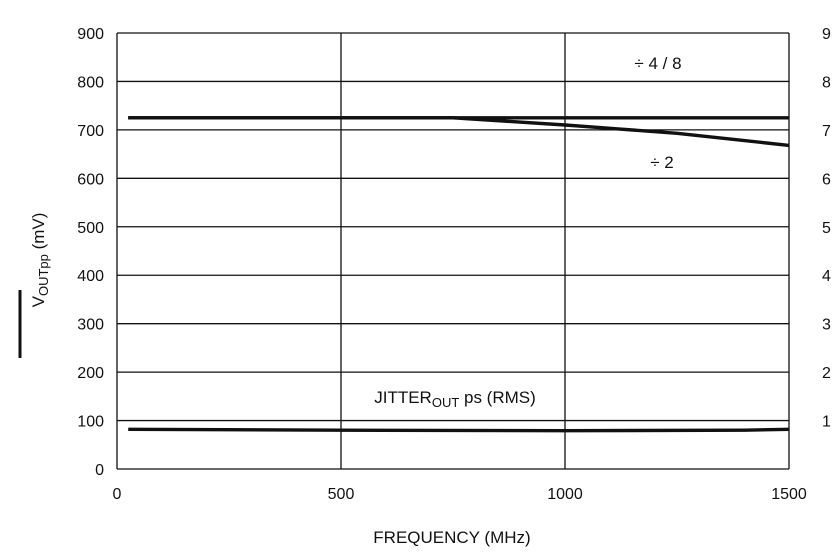 The height and width of the screenshot is (554, 837). What do you see at coordinates (90, 179) in the screenshot?
I see `y-tick-label: 600` at bounding box center [90, 179].